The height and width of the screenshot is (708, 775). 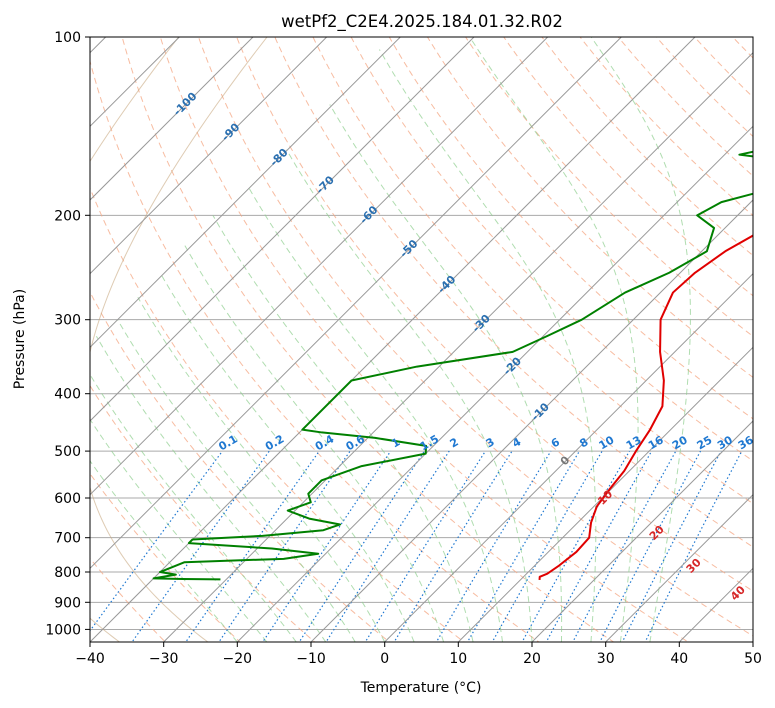 What do you see at coordinates (753, 659) in the screenshot?
I see `x-tick-label: 50` at bounding box center [753, 659].